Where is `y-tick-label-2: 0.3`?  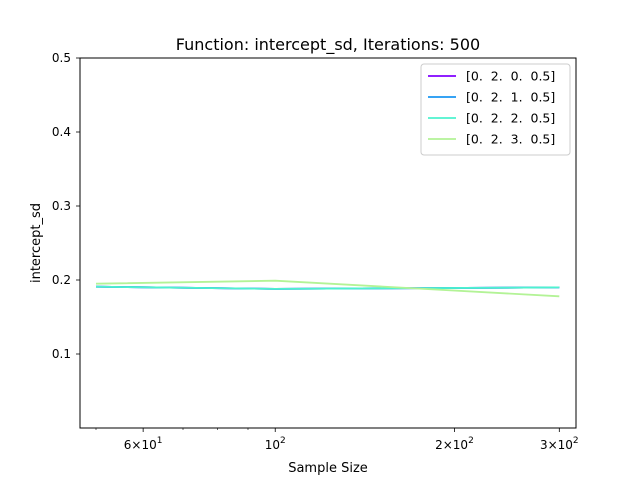
y-tick-label-2: 0.3 is located at coordinates (61, 206).